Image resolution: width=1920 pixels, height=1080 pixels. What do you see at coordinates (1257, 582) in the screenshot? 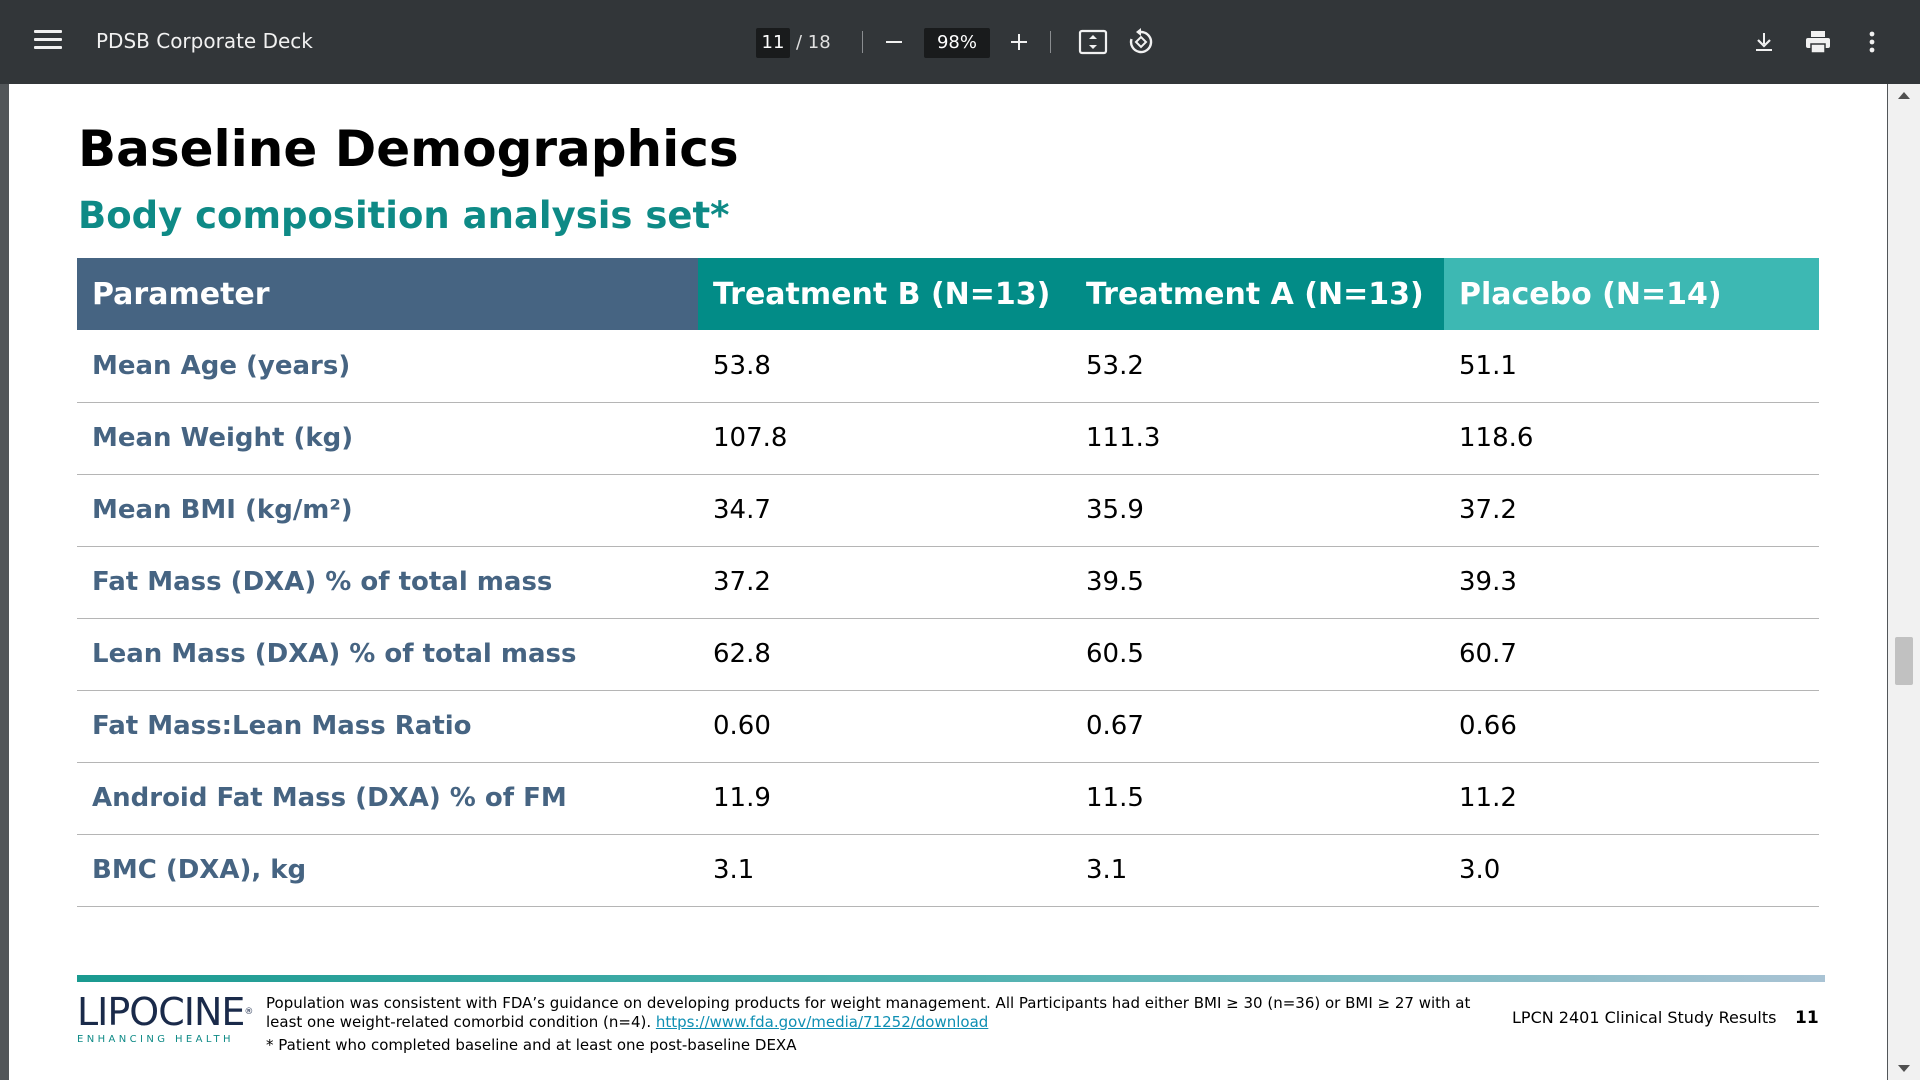
I see `cell-treatment-a: 39.5` at bounding box center [1257, 582].